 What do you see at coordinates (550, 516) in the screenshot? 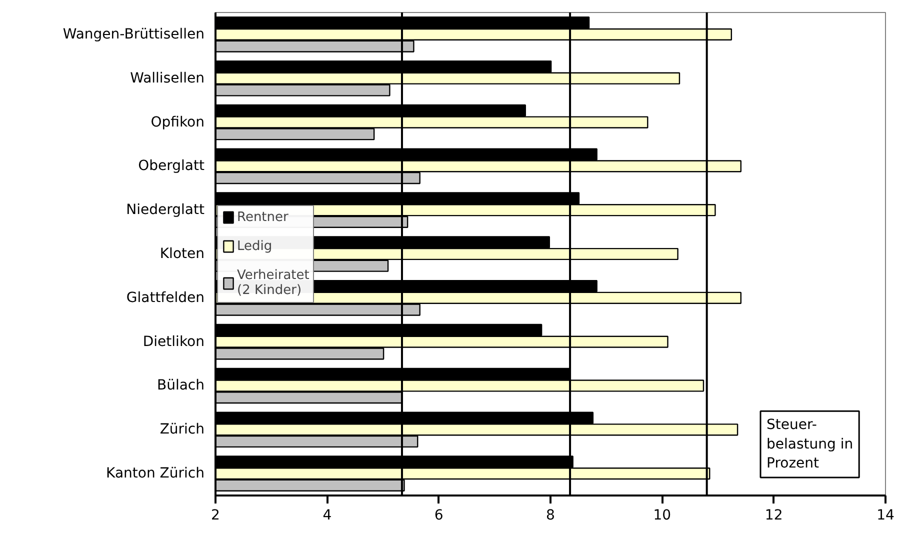
I see `x-tick-label: 8` at bounding box center [550, 516].